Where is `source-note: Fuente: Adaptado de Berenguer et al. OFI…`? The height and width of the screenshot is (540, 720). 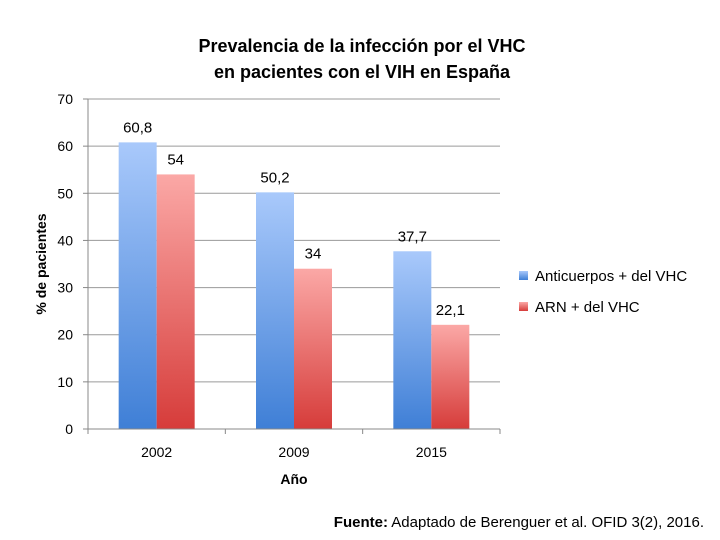
source-note: Fuente: Adaptado de Berenguer et al. OFI… is located at coordinates (519, 522).